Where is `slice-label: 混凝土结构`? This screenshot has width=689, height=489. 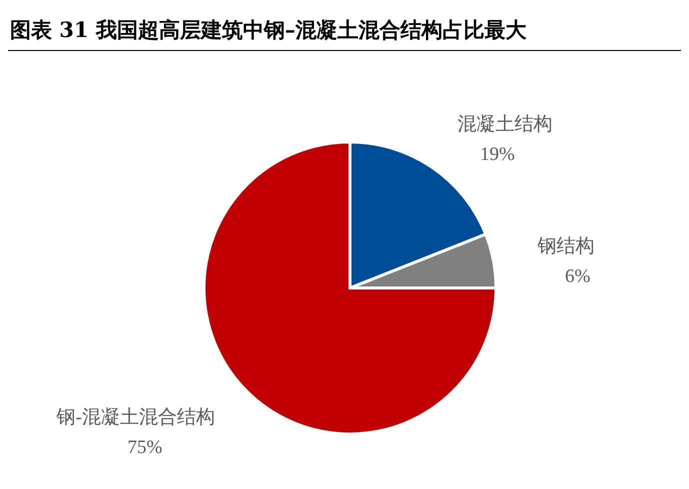 slice-label: 混凝土结构 is located at coordinates (504, 125).